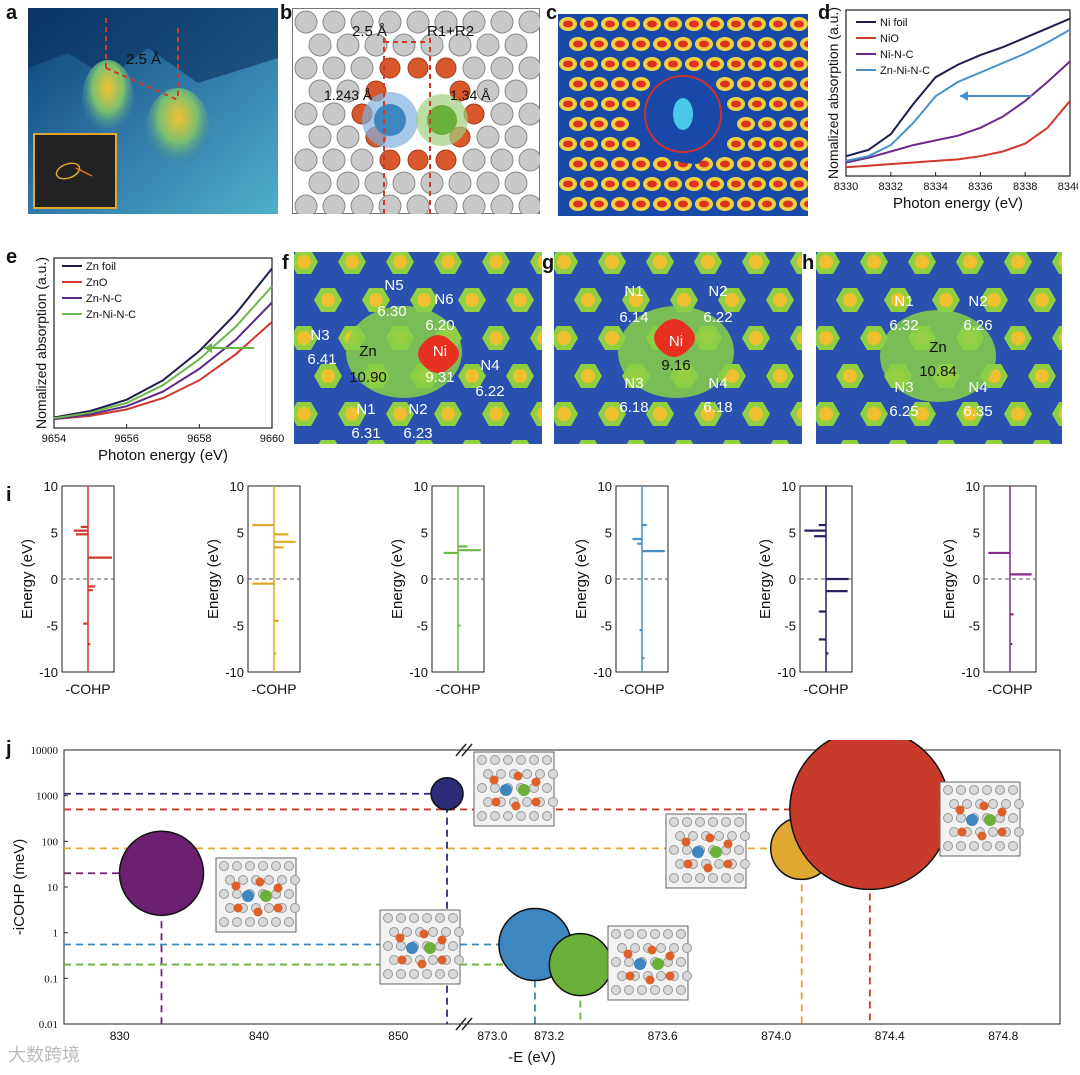 The image size is (1080, 1075). I want to click on x-tick-label: 9658, so click(199, 439).